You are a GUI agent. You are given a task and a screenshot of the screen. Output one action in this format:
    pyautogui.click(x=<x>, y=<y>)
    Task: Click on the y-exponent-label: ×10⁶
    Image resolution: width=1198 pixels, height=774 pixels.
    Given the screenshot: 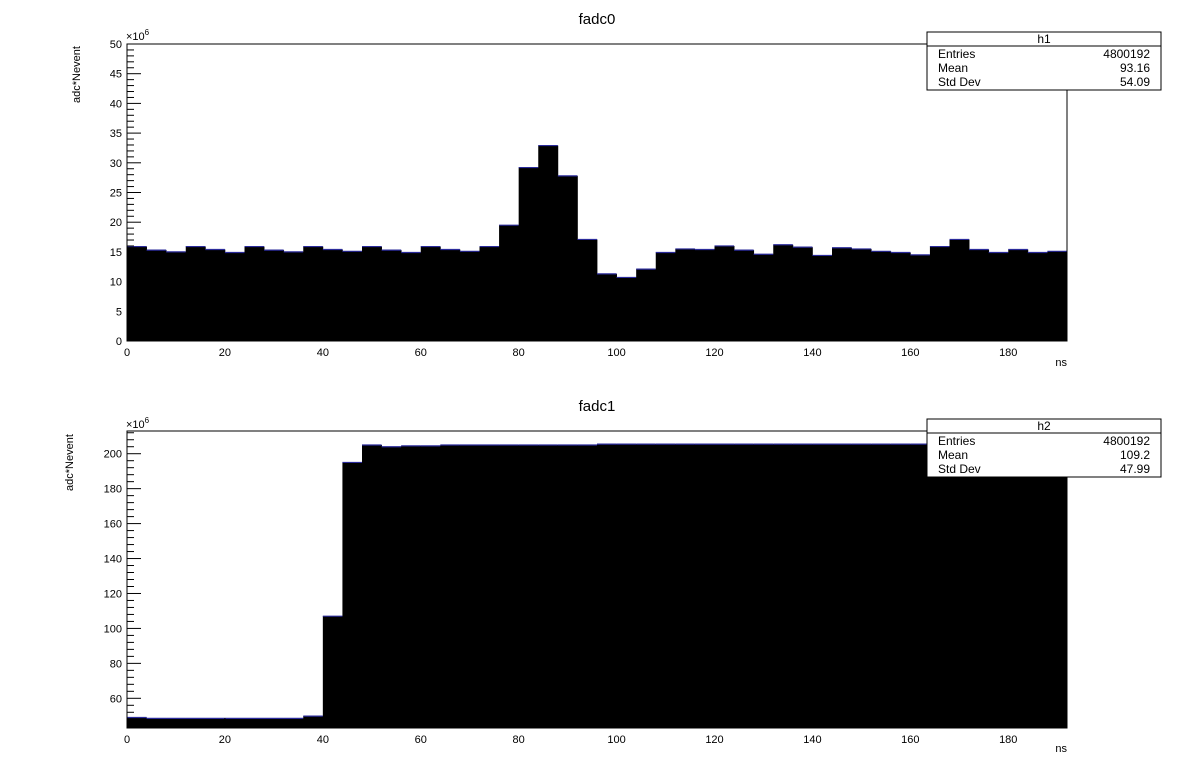 What is the action you would take?
    pyautogui.click(x=138, y=35)
    